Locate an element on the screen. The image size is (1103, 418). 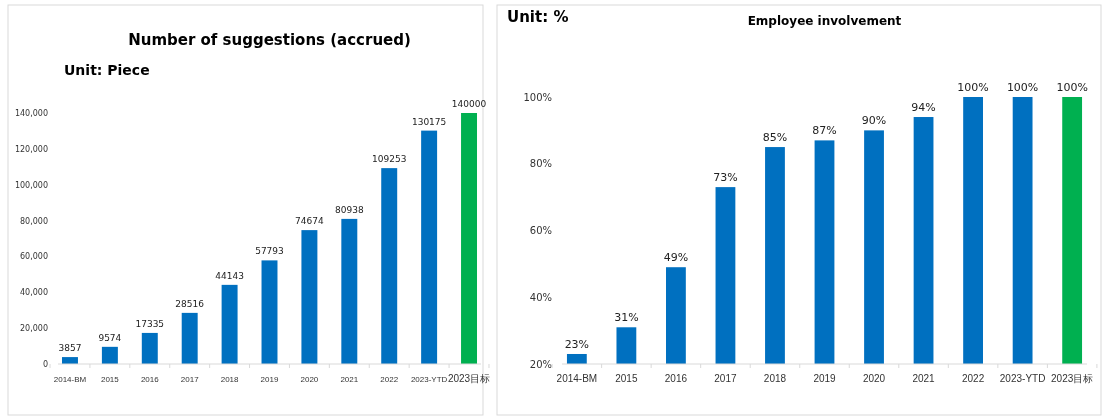
y-tick-label: 0 is located at coordinates (45, 365).